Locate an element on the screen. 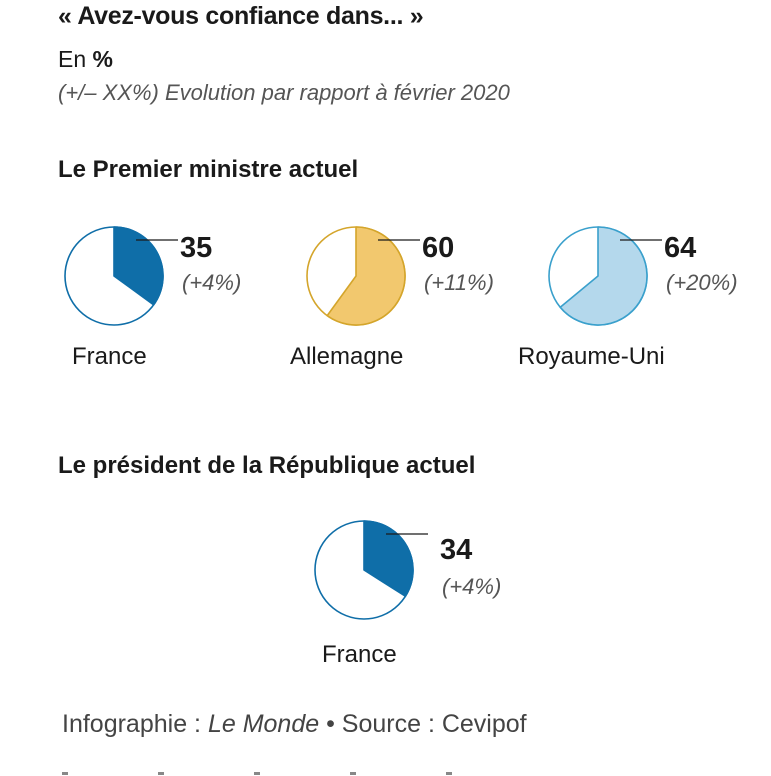 The width and height of the screenshot is (771, 776). label-president-france: France is located at coordinates (359, 654).